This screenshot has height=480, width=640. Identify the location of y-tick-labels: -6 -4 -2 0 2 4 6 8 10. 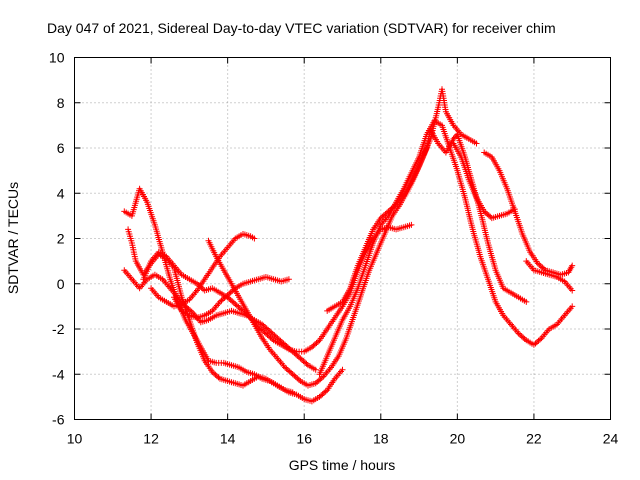
(57, 239).